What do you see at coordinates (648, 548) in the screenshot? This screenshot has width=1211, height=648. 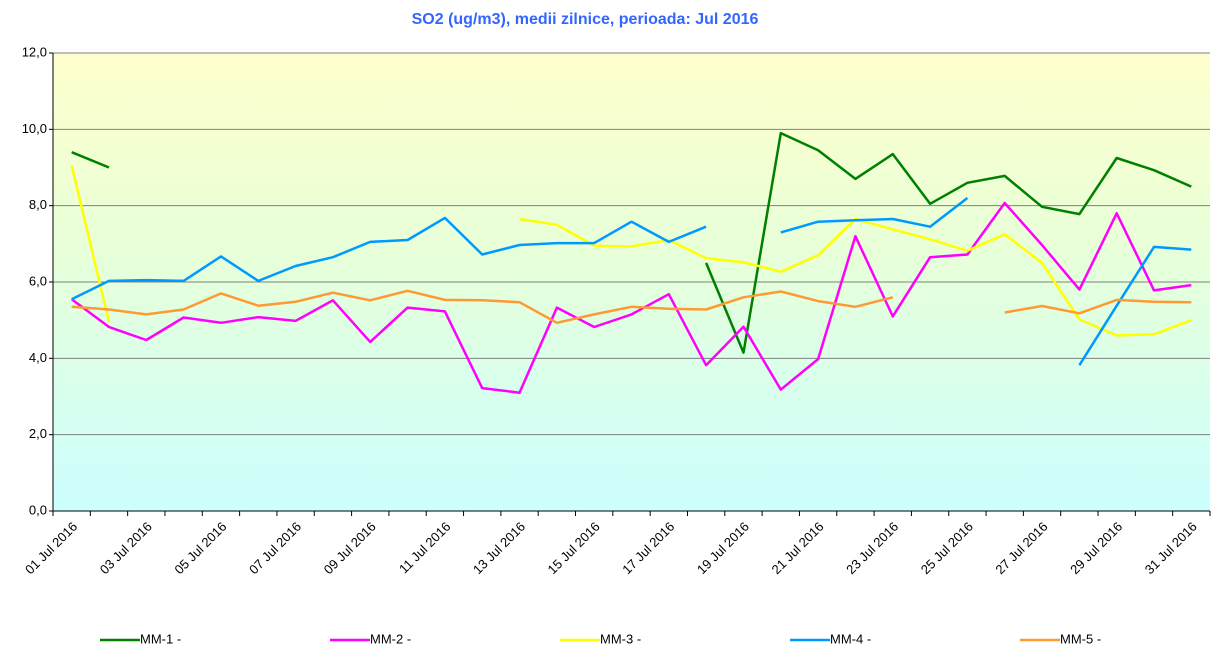 I see `x-tick-label: 17 Jul 2016` at bounding box center [648, 548].